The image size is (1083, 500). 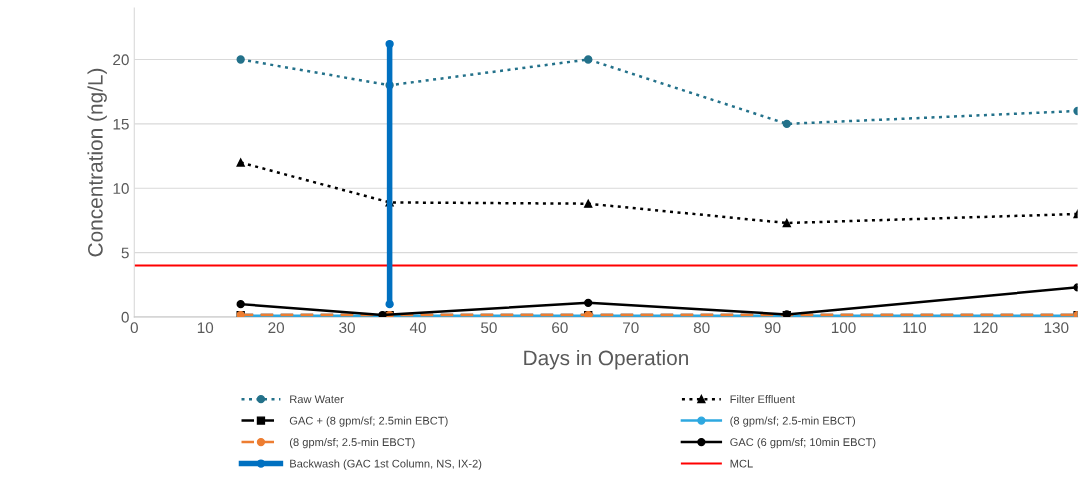 I want to click on legend-label: Filter Effluent, so click(x=762, y=399).